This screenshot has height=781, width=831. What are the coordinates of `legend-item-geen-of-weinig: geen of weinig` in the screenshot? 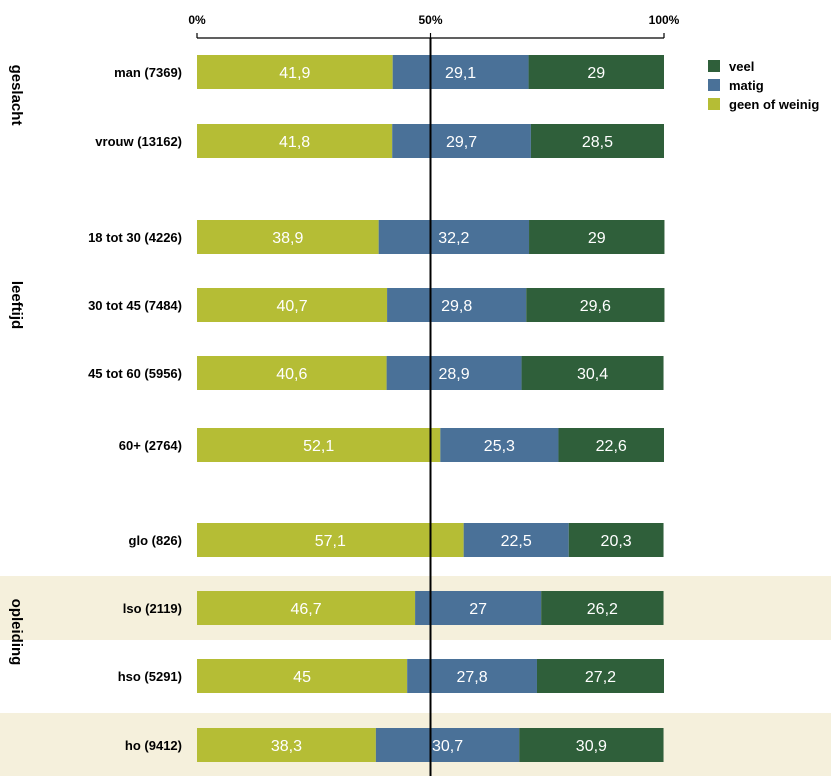 It's located at (763, 104).